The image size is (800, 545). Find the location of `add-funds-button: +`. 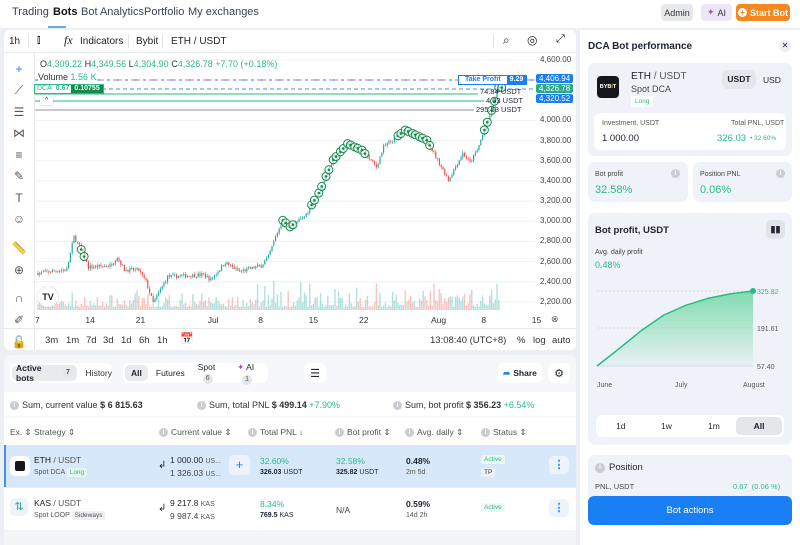

add-funds-button: + is located at coordinates (239, 465).